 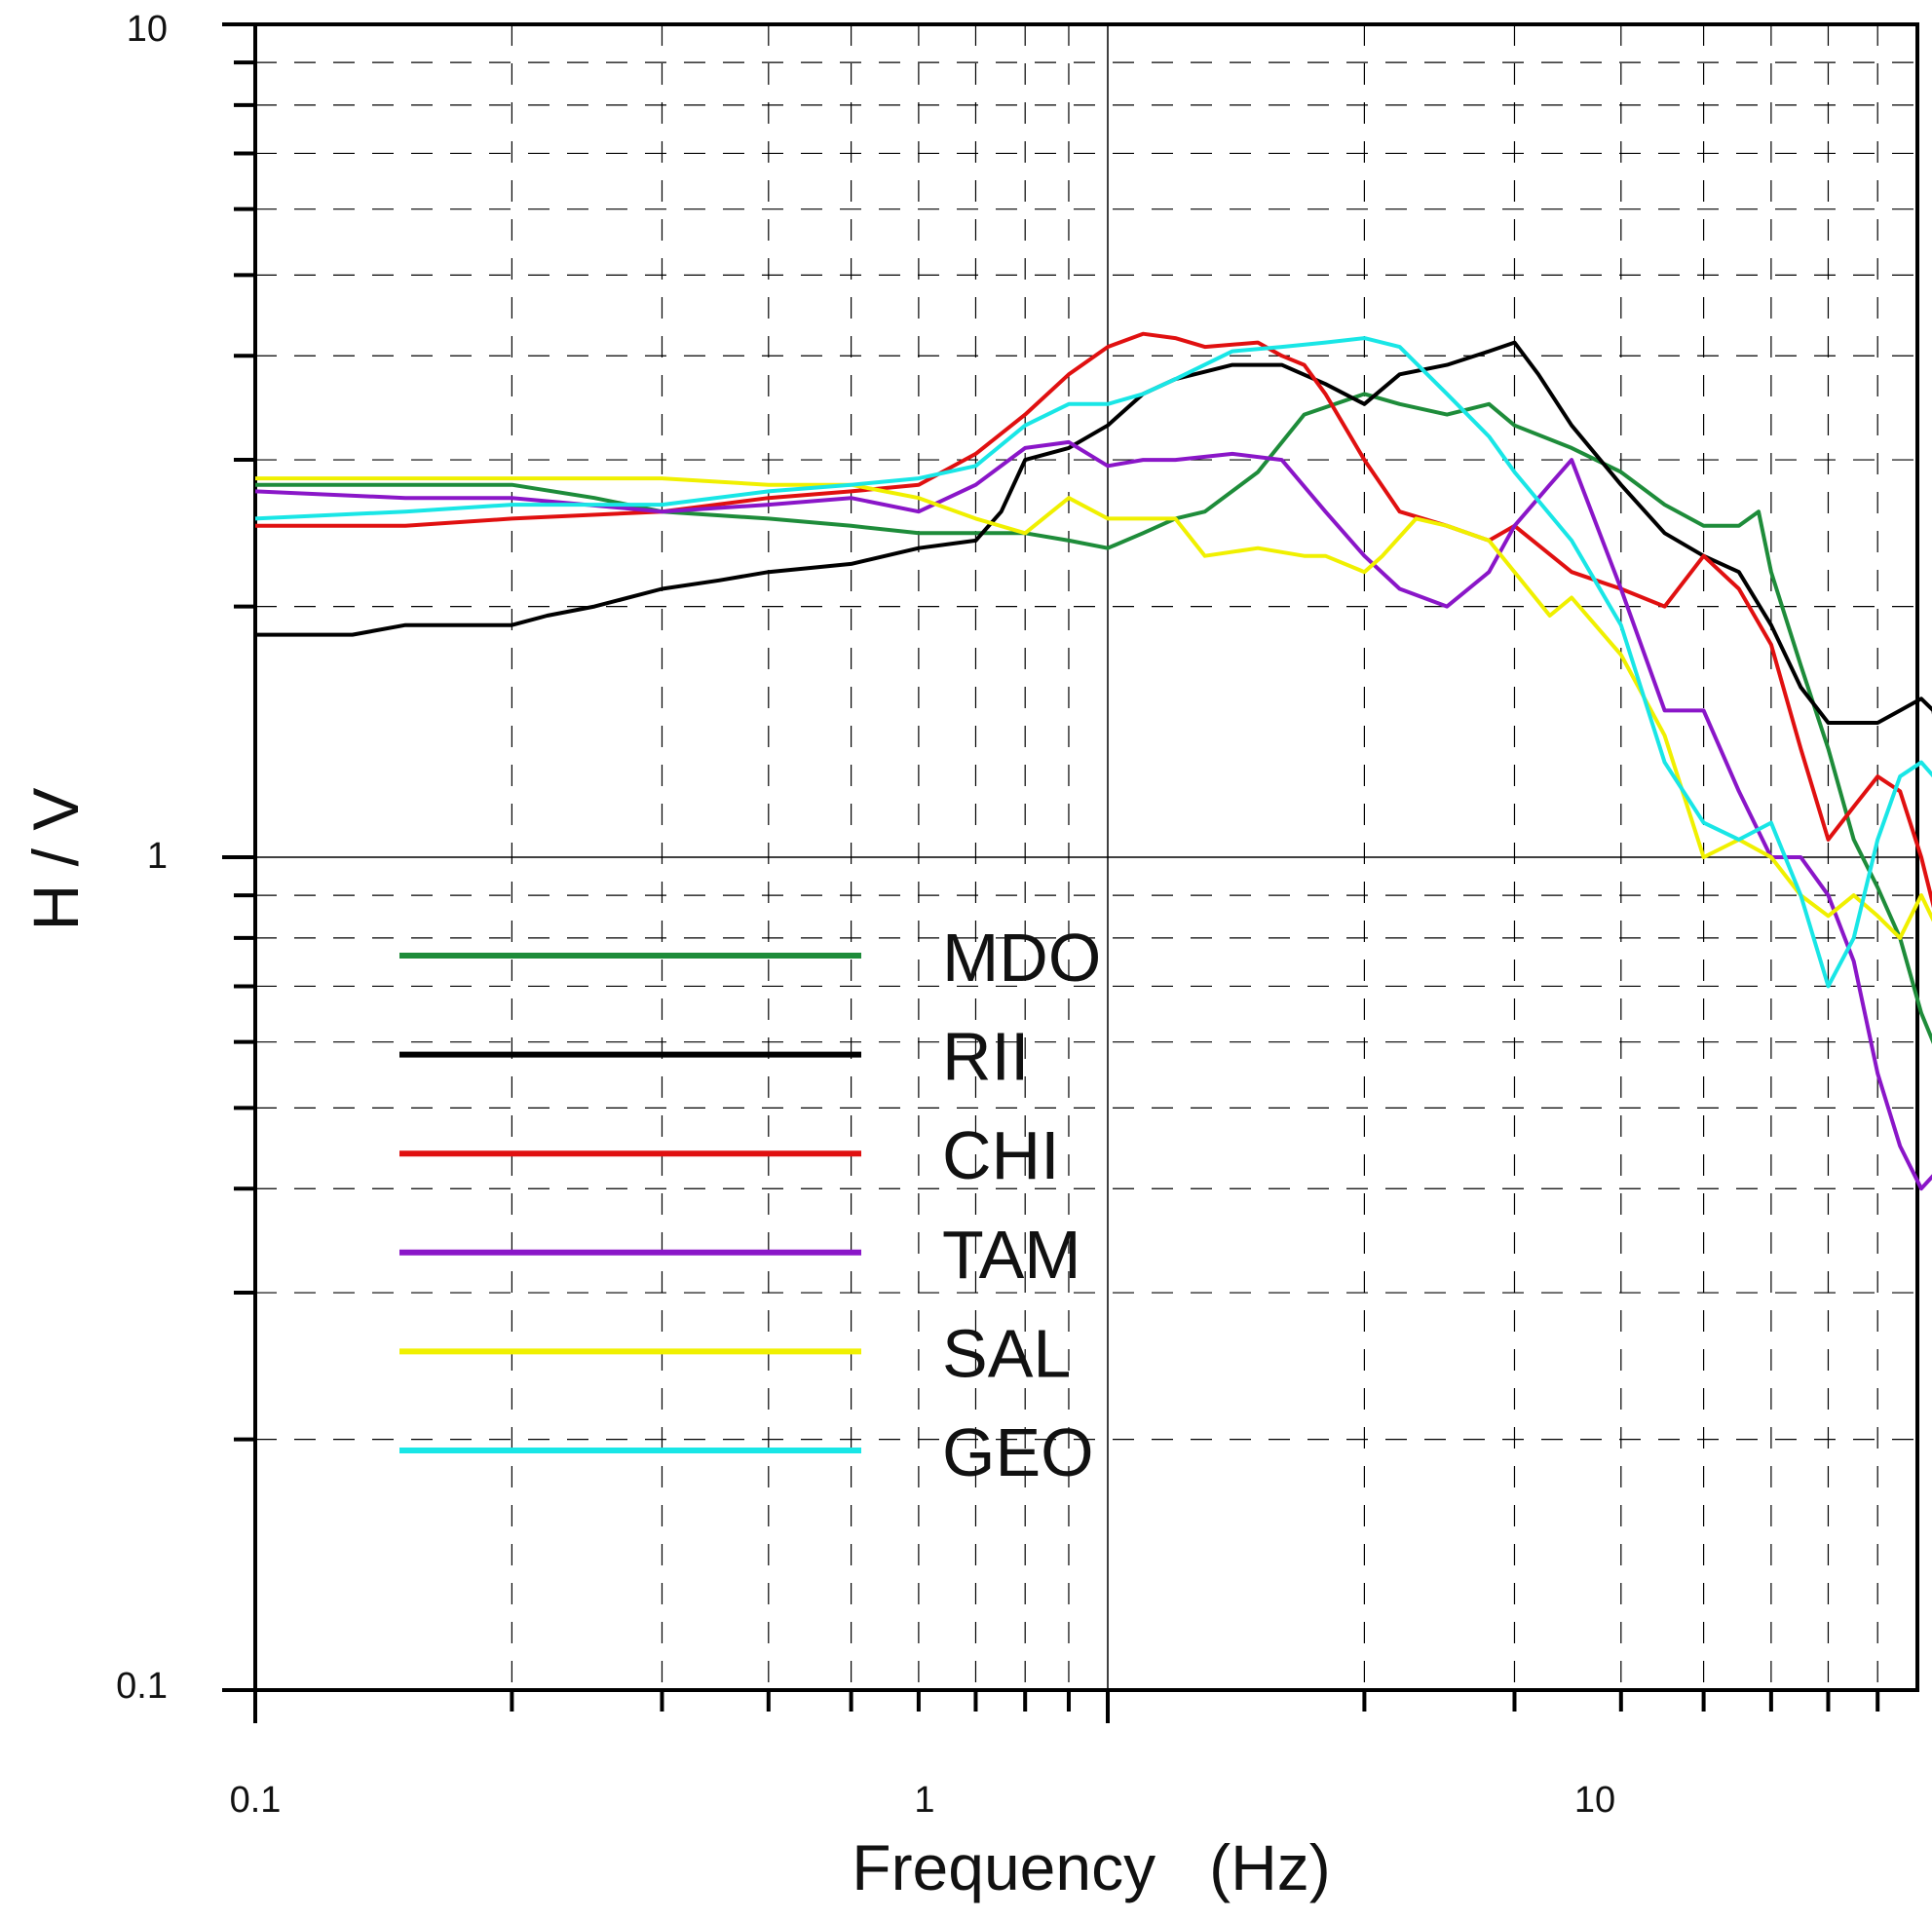 What do you see at coordinates (55, 859) in the screenshot?
I see `y-axis-title: H / V` at bounding box center [55, 859].